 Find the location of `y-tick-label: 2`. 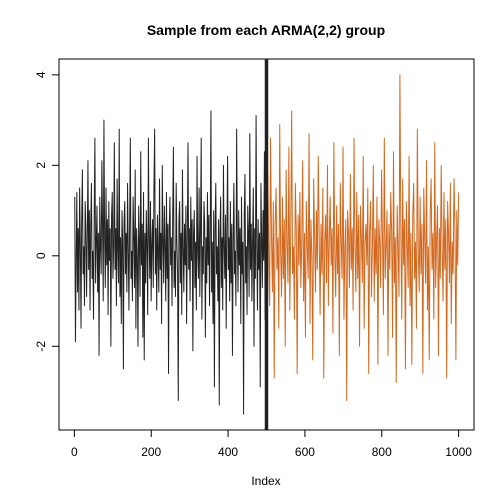

y-tick-label: 2 is located at coordinates (41, 165).